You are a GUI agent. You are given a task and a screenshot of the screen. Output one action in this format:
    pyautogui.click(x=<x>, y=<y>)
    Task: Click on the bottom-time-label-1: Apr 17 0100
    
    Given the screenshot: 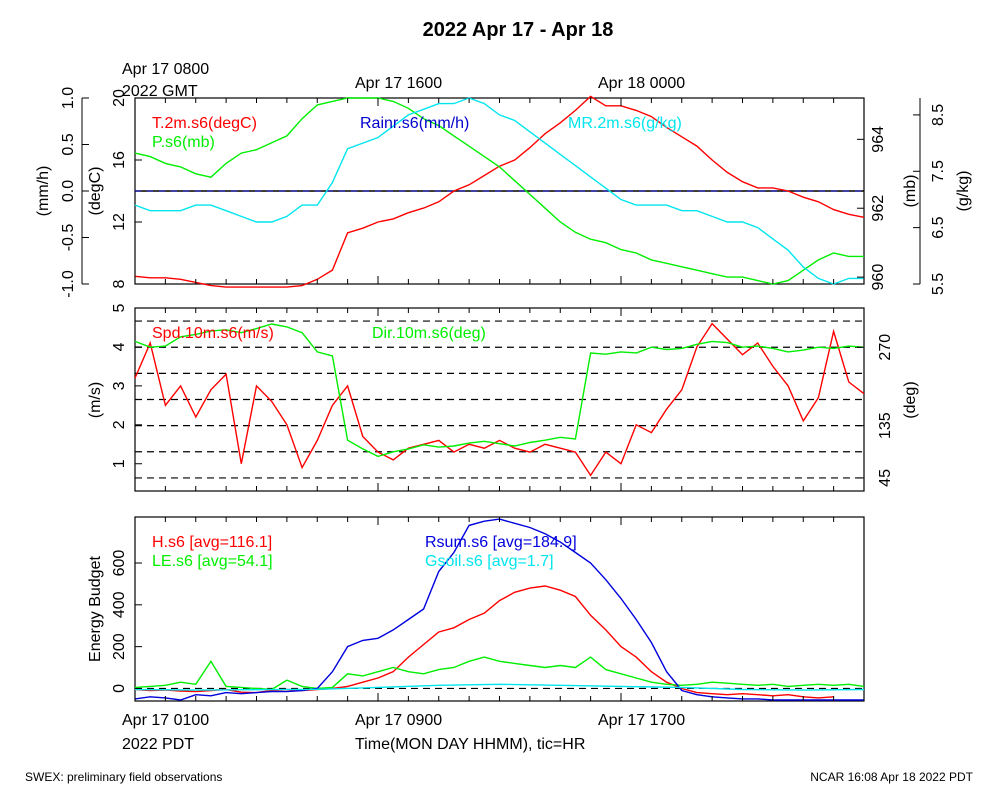 What is the action you would take?
    pyautogui.click(x=165, y=720)
    